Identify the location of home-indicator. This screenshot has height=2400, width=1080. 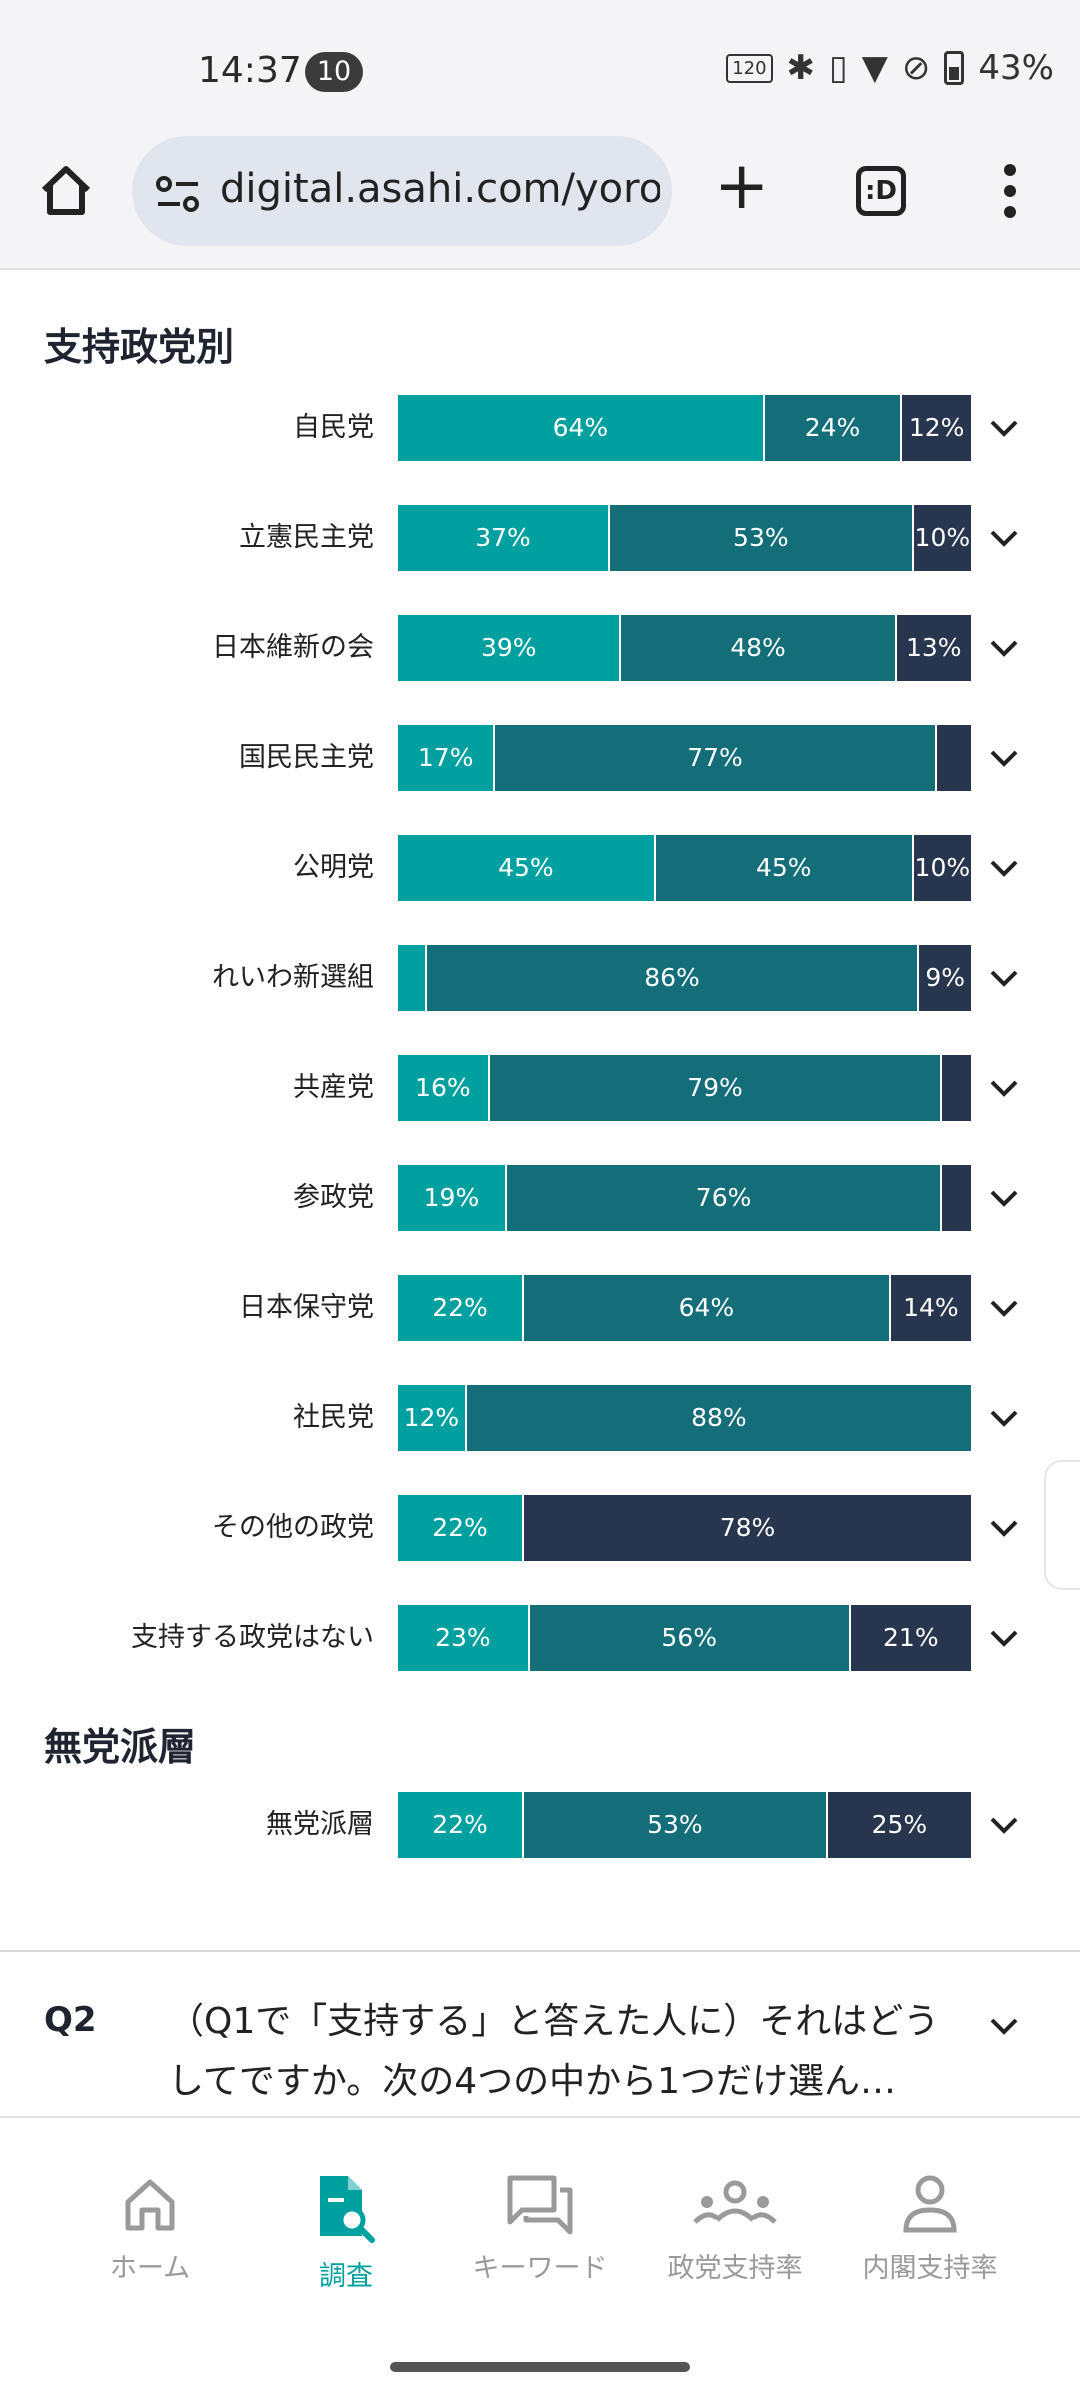
(540, 2367).